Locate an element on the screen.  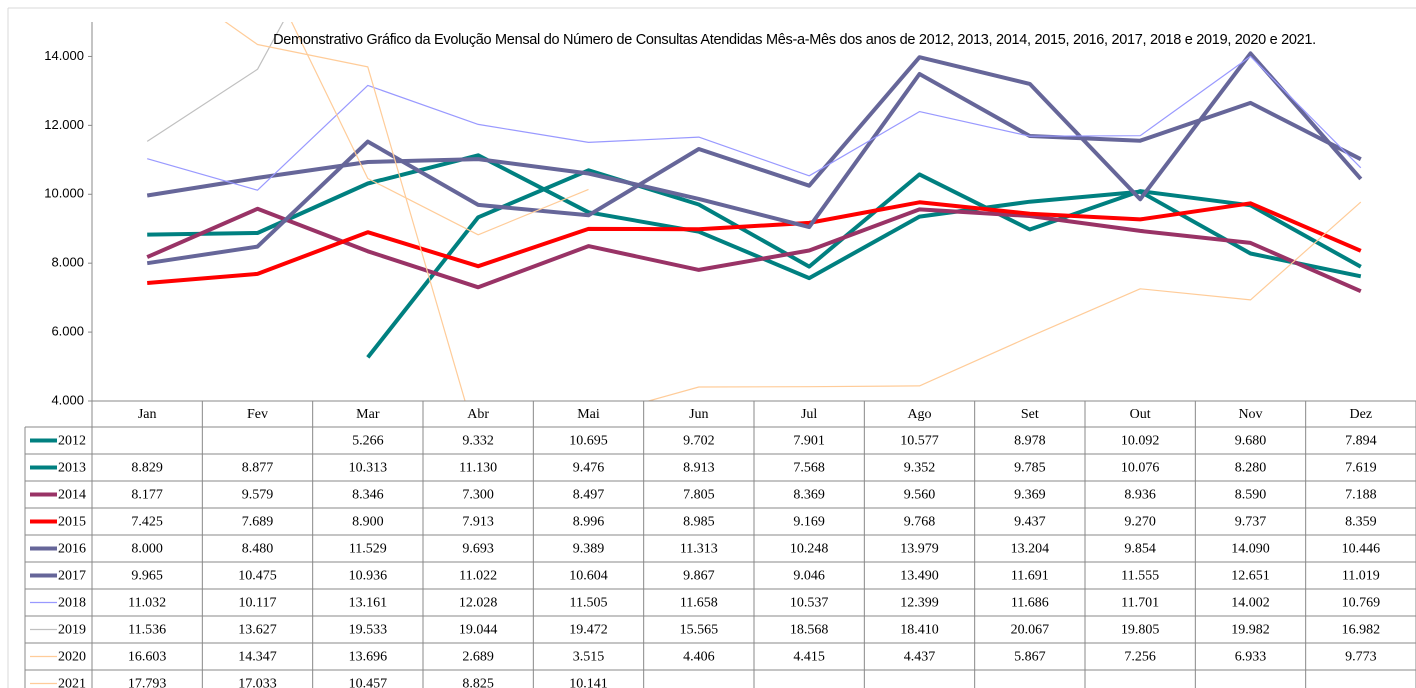
table-value: 9.854 is located at coordinates (1140, 549).